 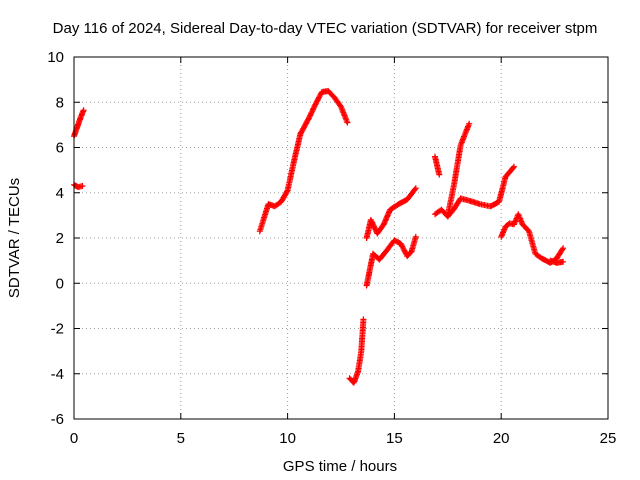 I want to click on x-tick-label: 5, so click(x=181, y=438).